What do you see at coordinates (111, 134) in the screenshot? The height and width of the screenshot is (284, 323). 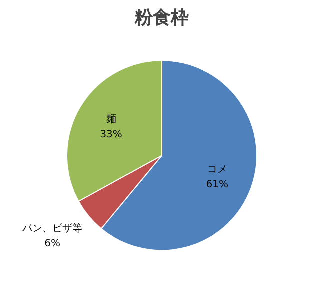 I see `data-label: 33%` at bounding box center [111, 134].